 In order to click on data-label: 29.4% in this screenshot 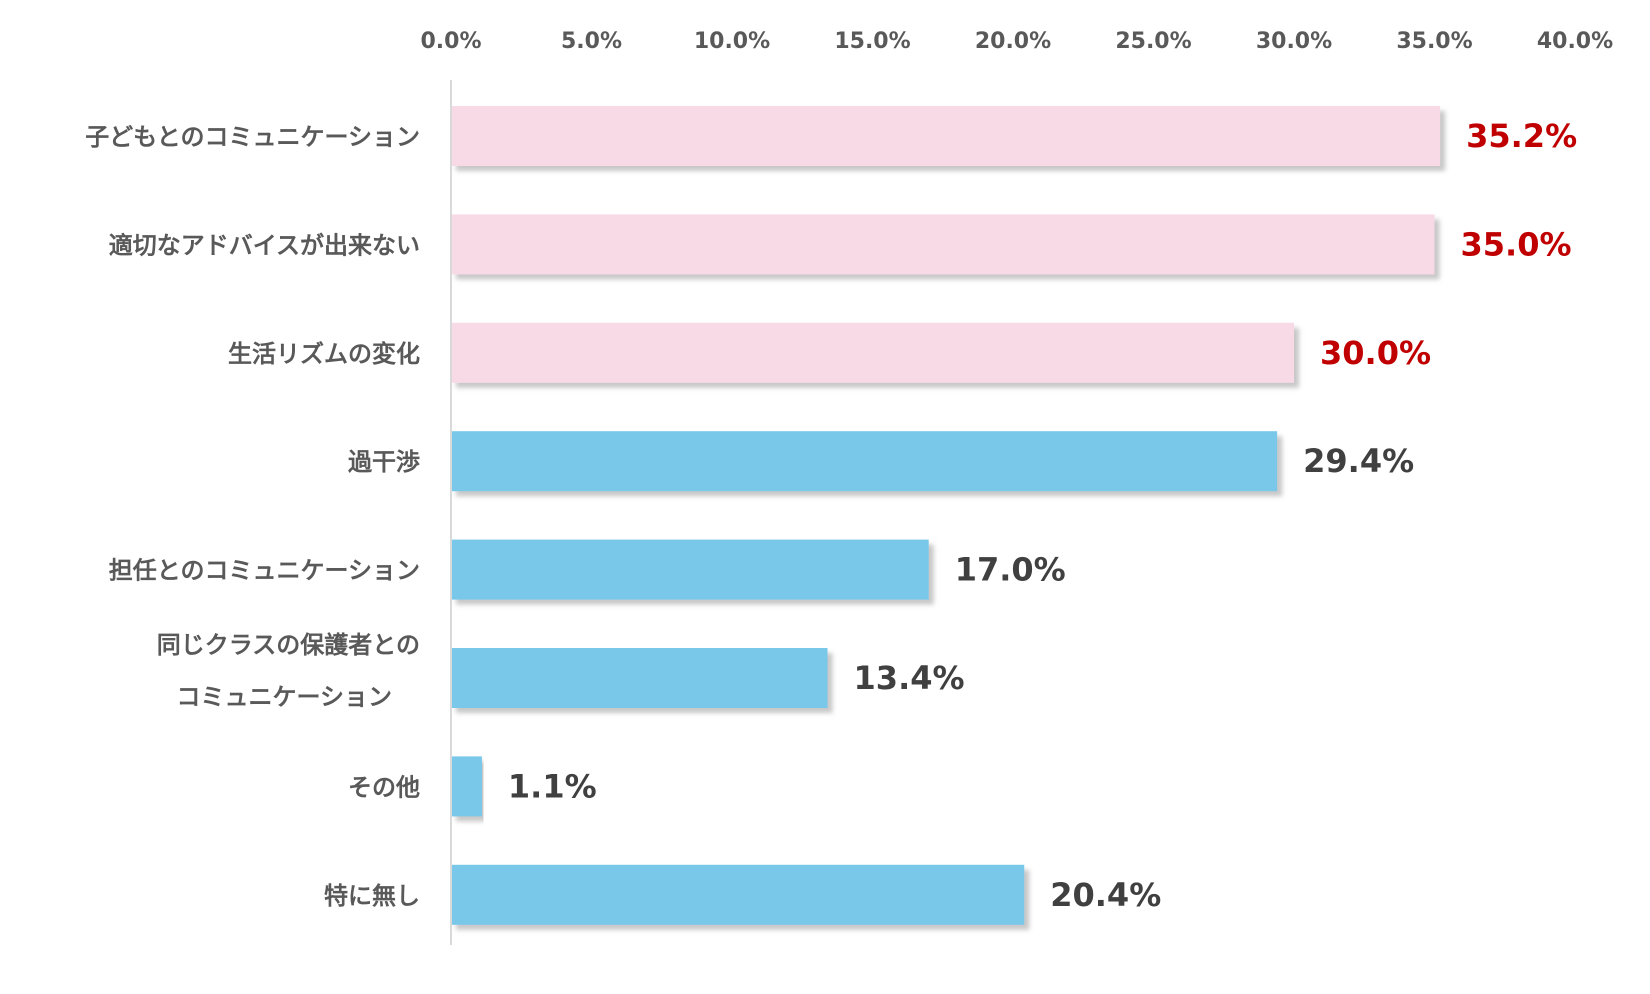, I will do `click(1358, 461)`.